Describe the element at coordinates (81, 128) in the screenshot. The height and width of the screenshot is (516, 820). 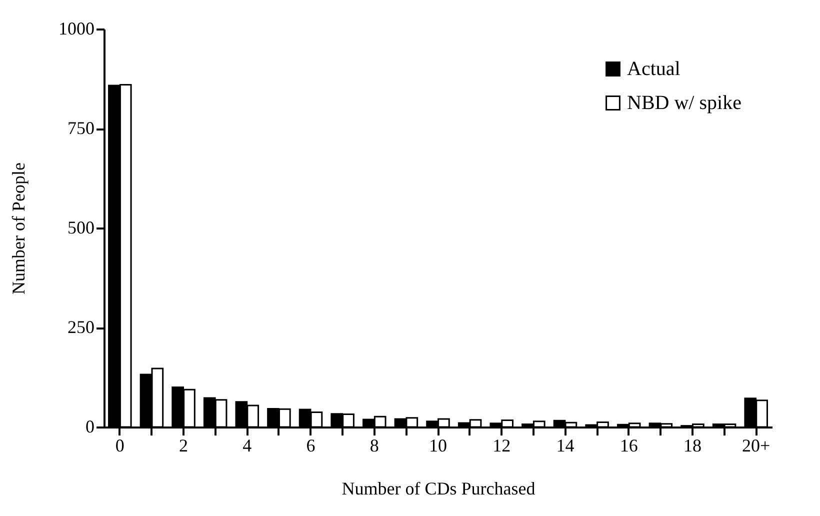
I see `y-tick-label: 750` at that location.